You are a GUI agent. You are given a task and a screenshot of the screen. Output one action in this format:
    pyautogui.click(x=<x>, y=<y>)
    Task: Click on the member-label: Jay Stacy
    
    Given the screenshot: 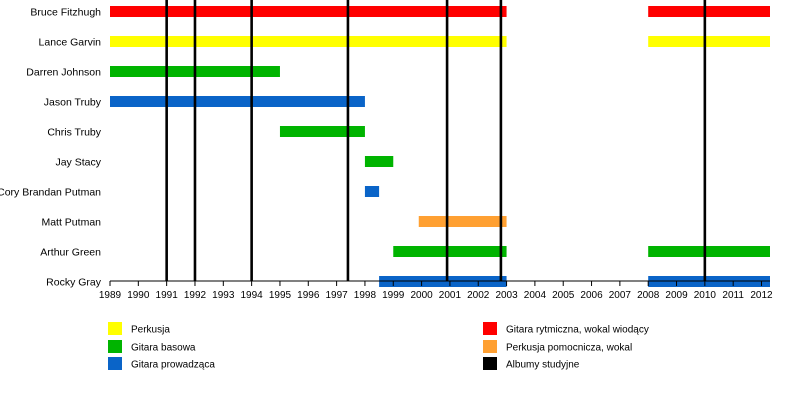 What is the action you would take?
    pyautogui.click(x=78, y=163)
    